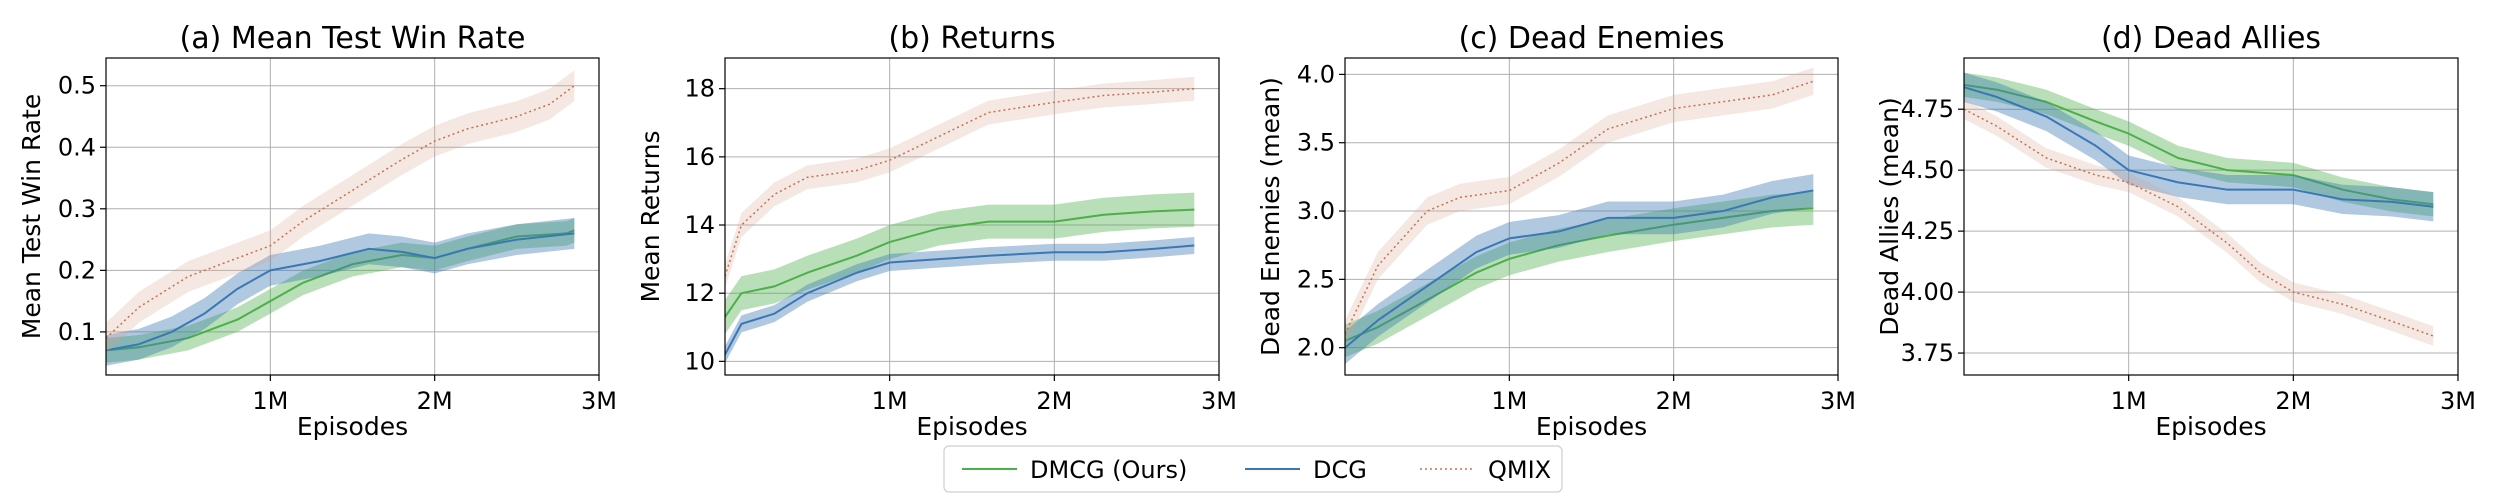 The height and width of the screenshot is (500, 2500). Describe the element at coordinates (699, 89) in the screenshot. I see `y-tick-label: 18` at that location.